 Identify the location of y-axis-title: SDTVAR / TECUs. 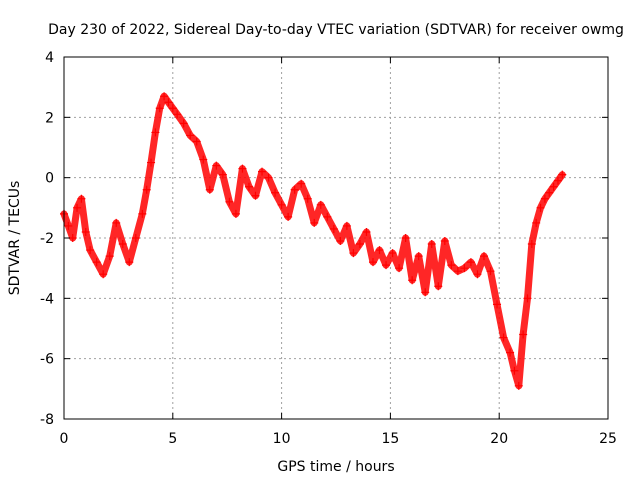
(15, 238).